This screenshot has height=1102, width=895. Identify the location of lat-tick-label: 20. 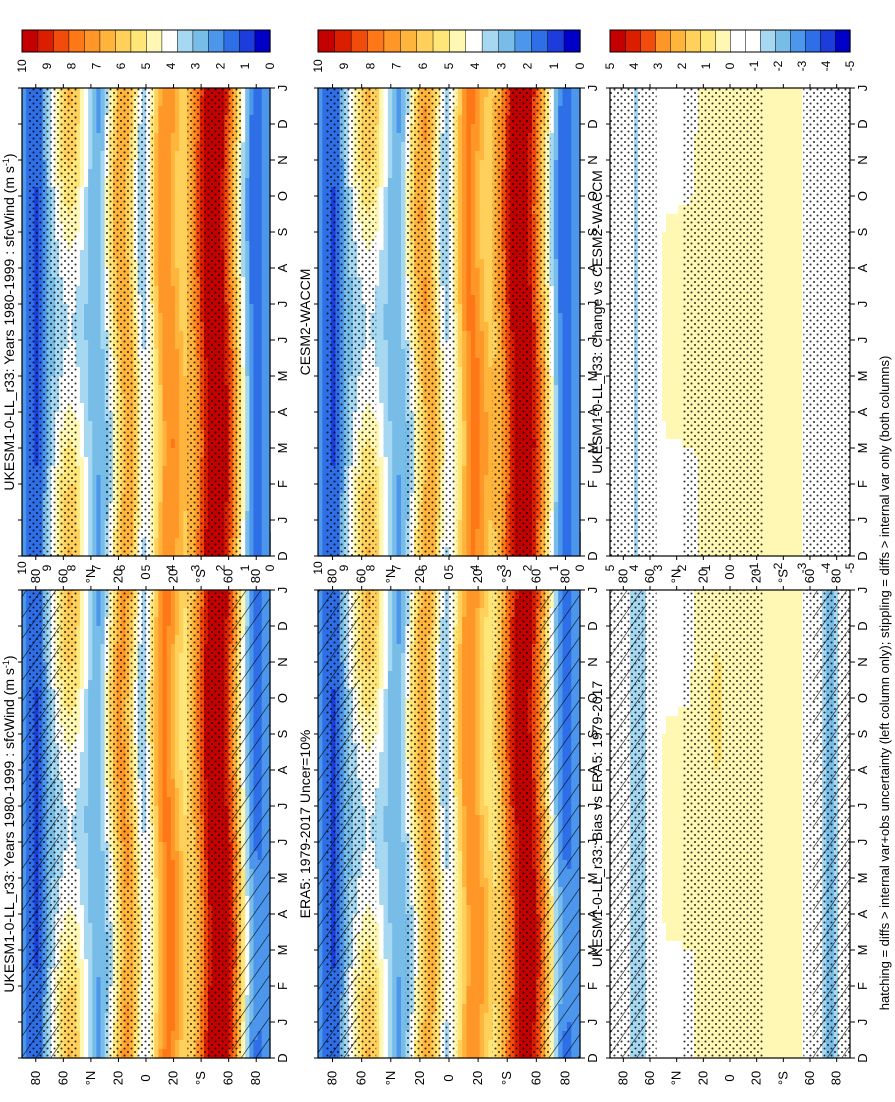
(117, 1078).